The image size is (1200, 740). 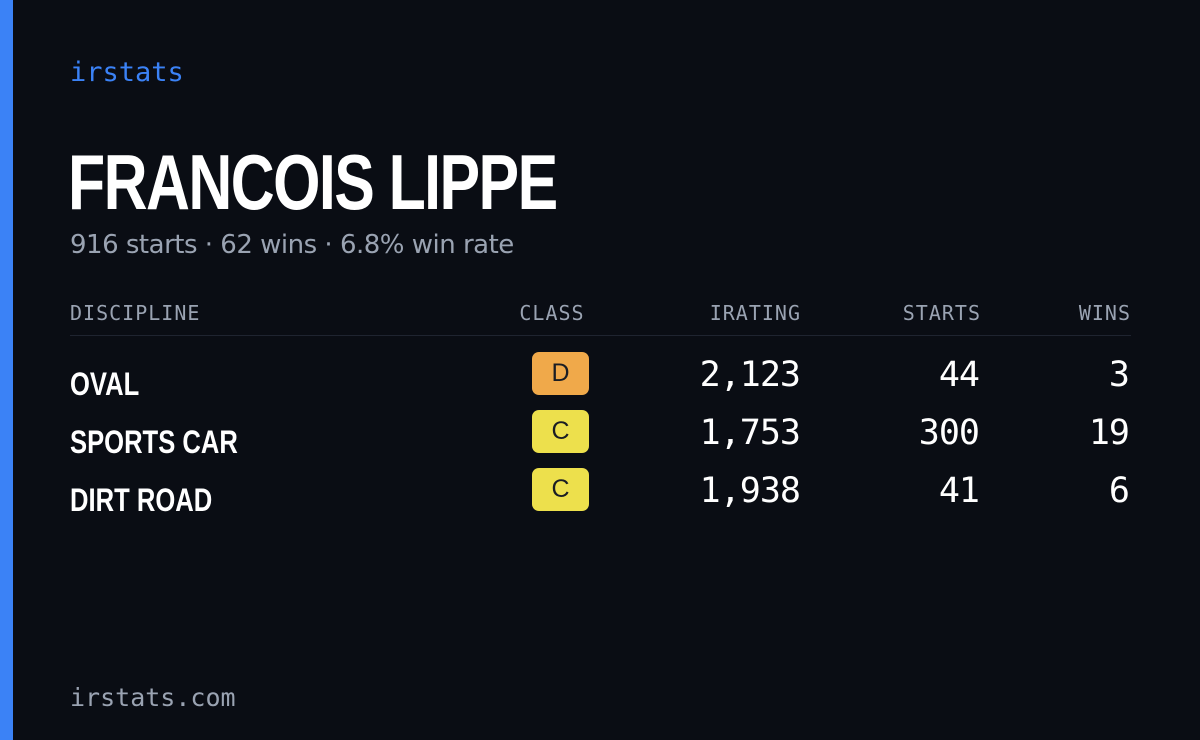 What do you see at coordinates (600, 497) in the screenshot?
I see `table-row: DIRT ROAD C 1,938 41 6` at bounding box center [600, 497].